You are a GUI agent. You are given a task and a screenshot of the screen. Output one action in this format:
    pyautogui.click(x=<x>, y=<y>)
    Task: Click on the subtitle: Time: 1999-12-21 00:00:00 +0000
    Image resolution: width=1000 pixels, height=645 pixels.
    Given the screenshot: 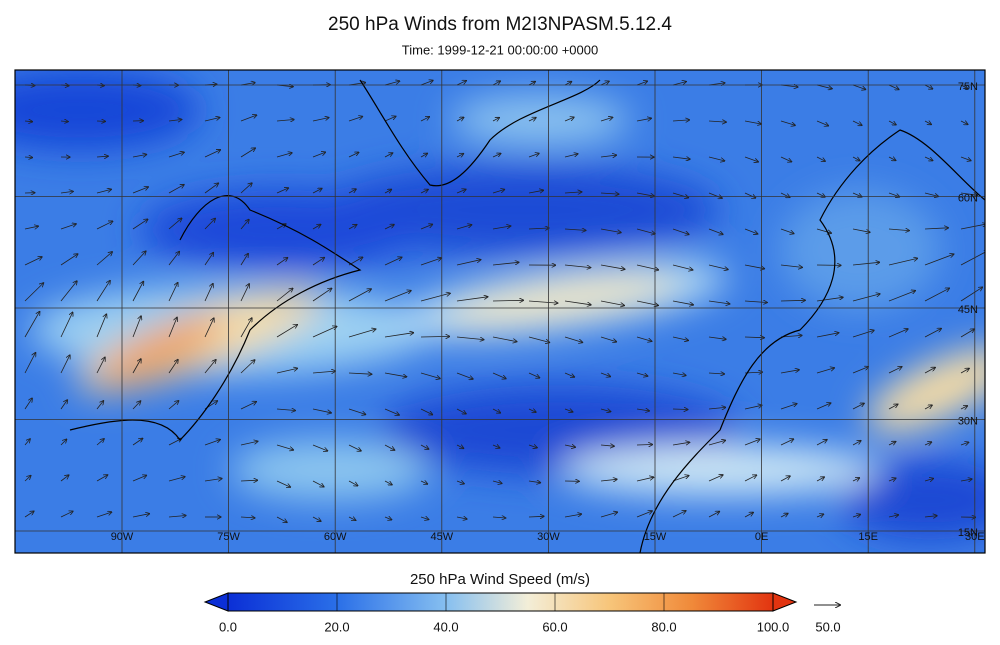 What is the action you would take?
    pyautogui.click(x=500, y=49)
    